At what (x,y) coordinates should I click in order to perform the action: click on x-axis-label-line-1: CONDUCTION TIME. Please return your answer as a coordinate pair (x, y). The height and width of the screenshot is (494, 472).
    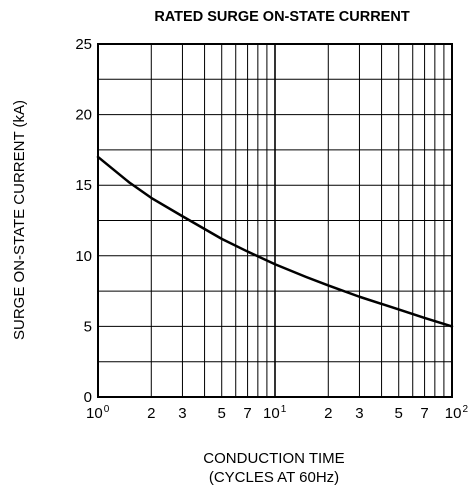
    Looking at the image, I should click on (273, 458).